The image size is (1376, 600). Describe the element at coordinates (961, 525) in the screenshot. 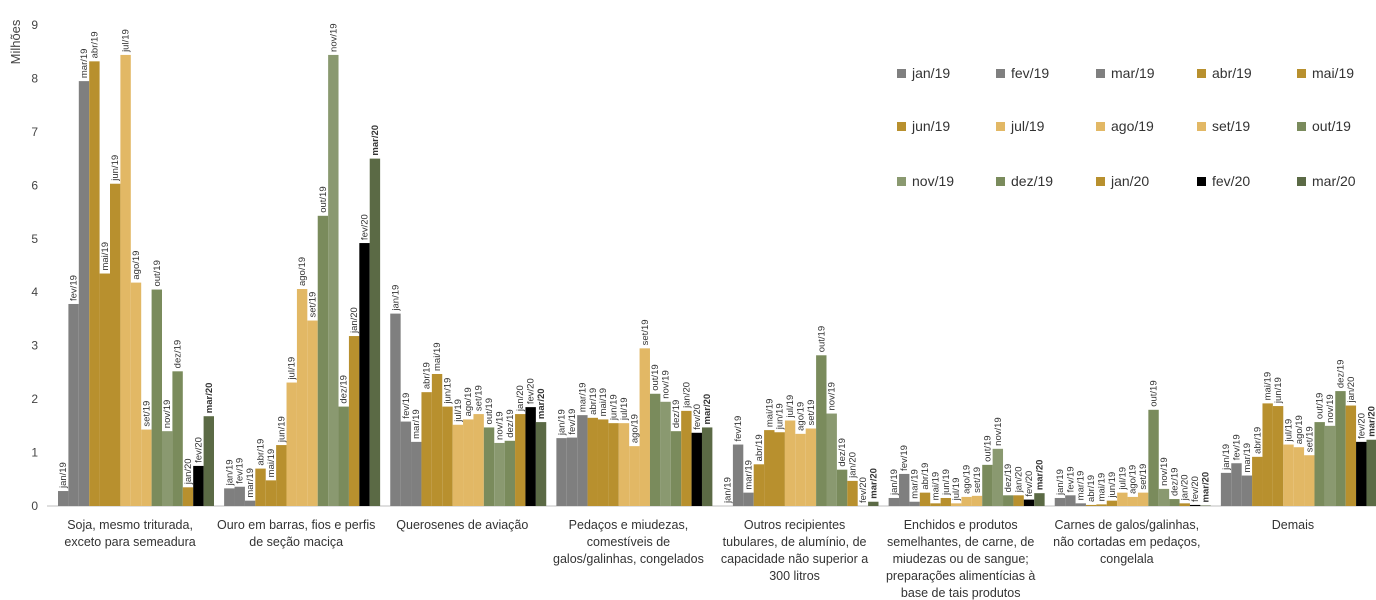

I see `x-tick-label: Enchidos e produtos` at that location.